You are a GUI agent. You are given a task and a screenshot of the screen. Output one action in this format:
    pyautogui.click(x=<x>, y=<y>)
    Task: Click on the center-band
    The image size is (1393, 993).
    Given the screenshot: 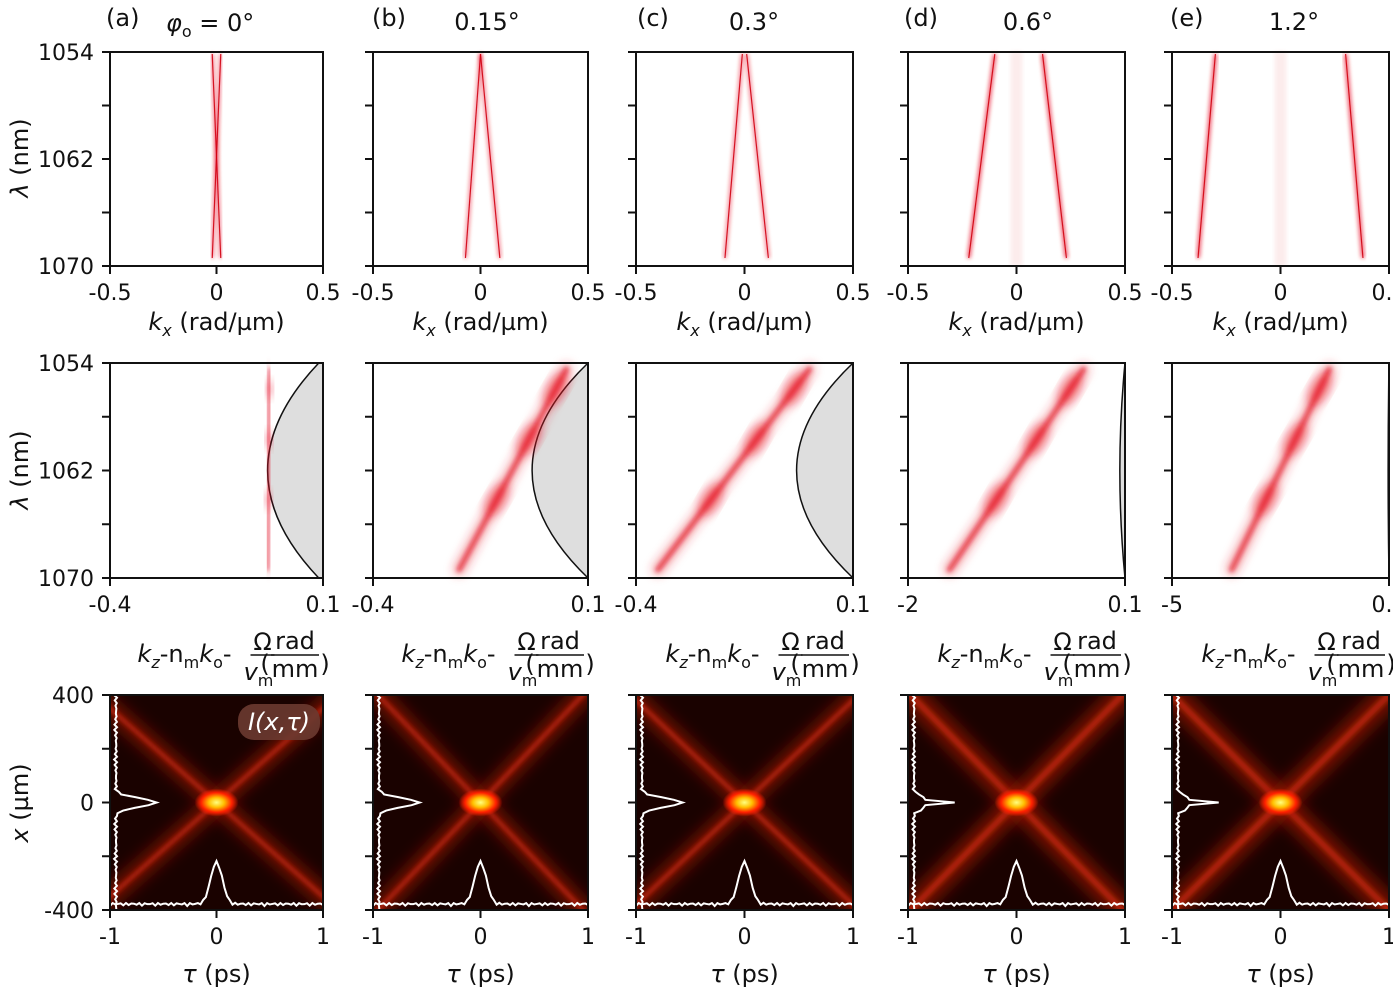 What is the action you would take?
    pyautogui.click(x=1280, y=159)
    